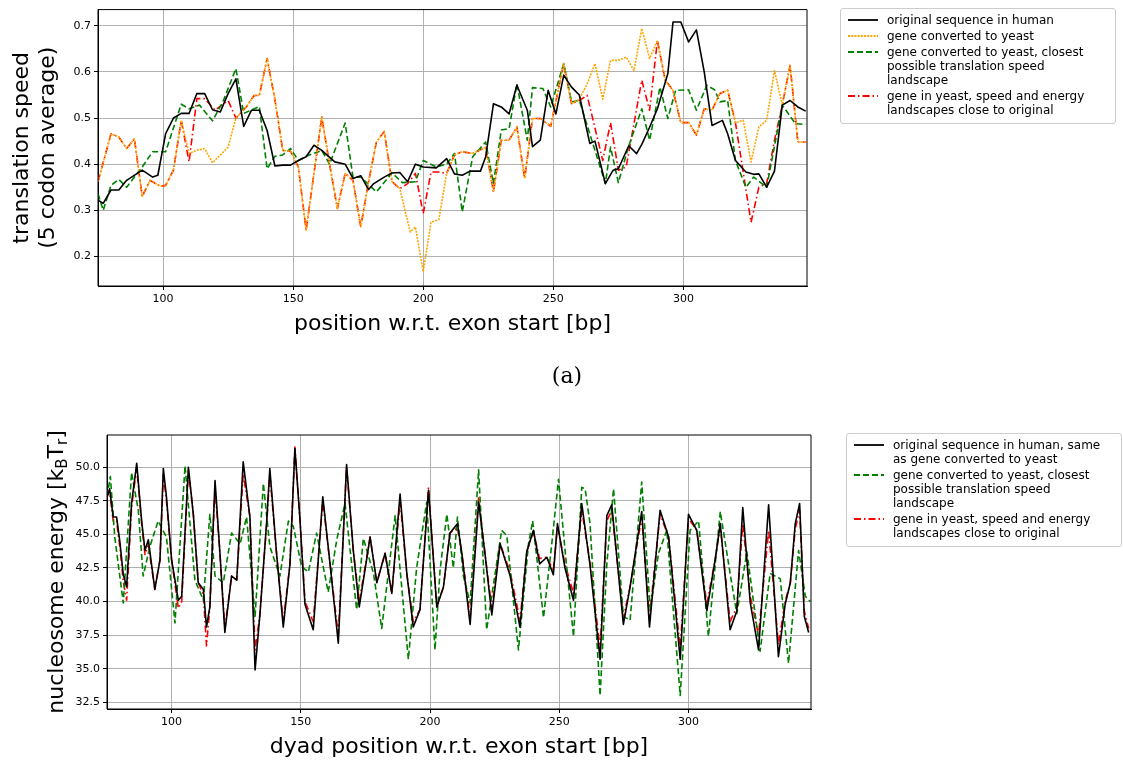 This screenshot has height=761, width=1123. What do you see at coordinates (87, 702) in the screenshot?
I see `y-tick-label: 32.5` at bounding box center [87, 702].